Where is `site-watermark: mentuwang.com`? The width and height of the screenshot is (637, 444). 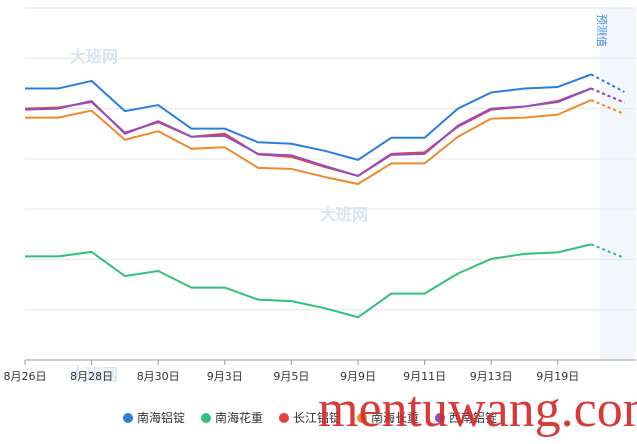
site-watermark: mentuwang.com is located at coordinates (477, 409).